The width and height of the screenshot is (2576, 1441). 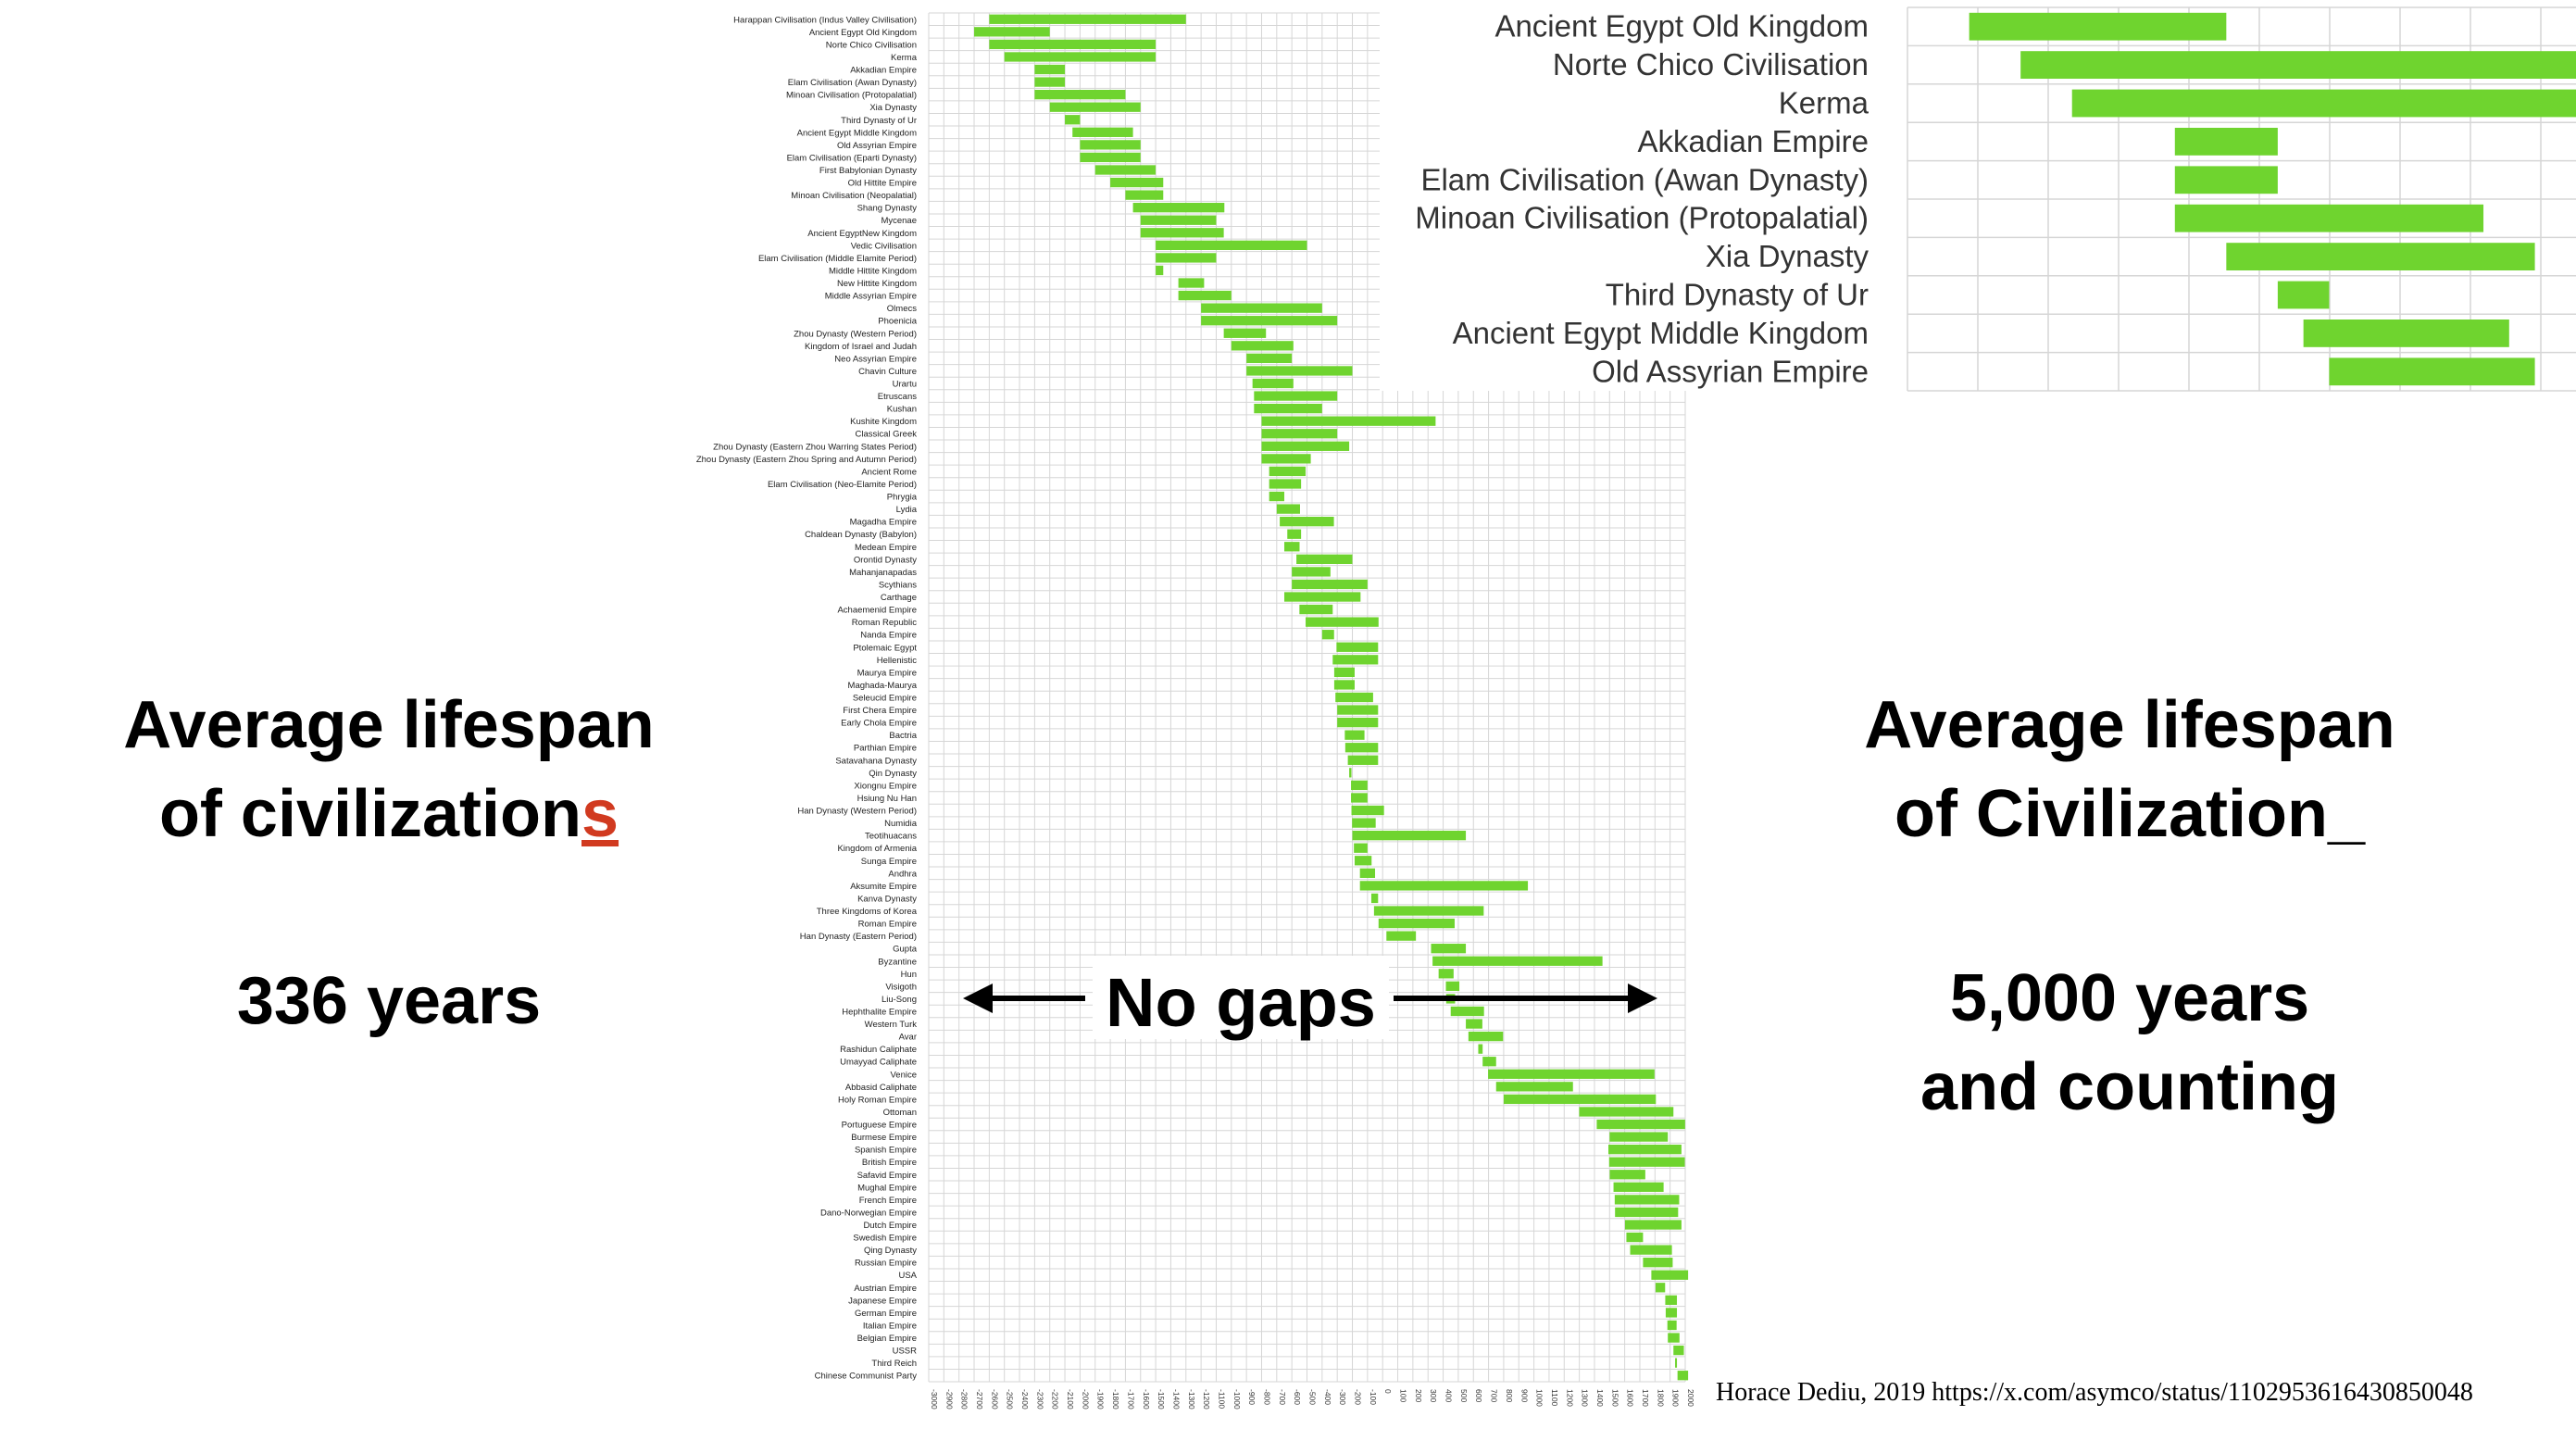 What do you see at coordinates (899, 598) in the screenshot?
I see `category-label: Carthage` at bounding box center [899, 598].